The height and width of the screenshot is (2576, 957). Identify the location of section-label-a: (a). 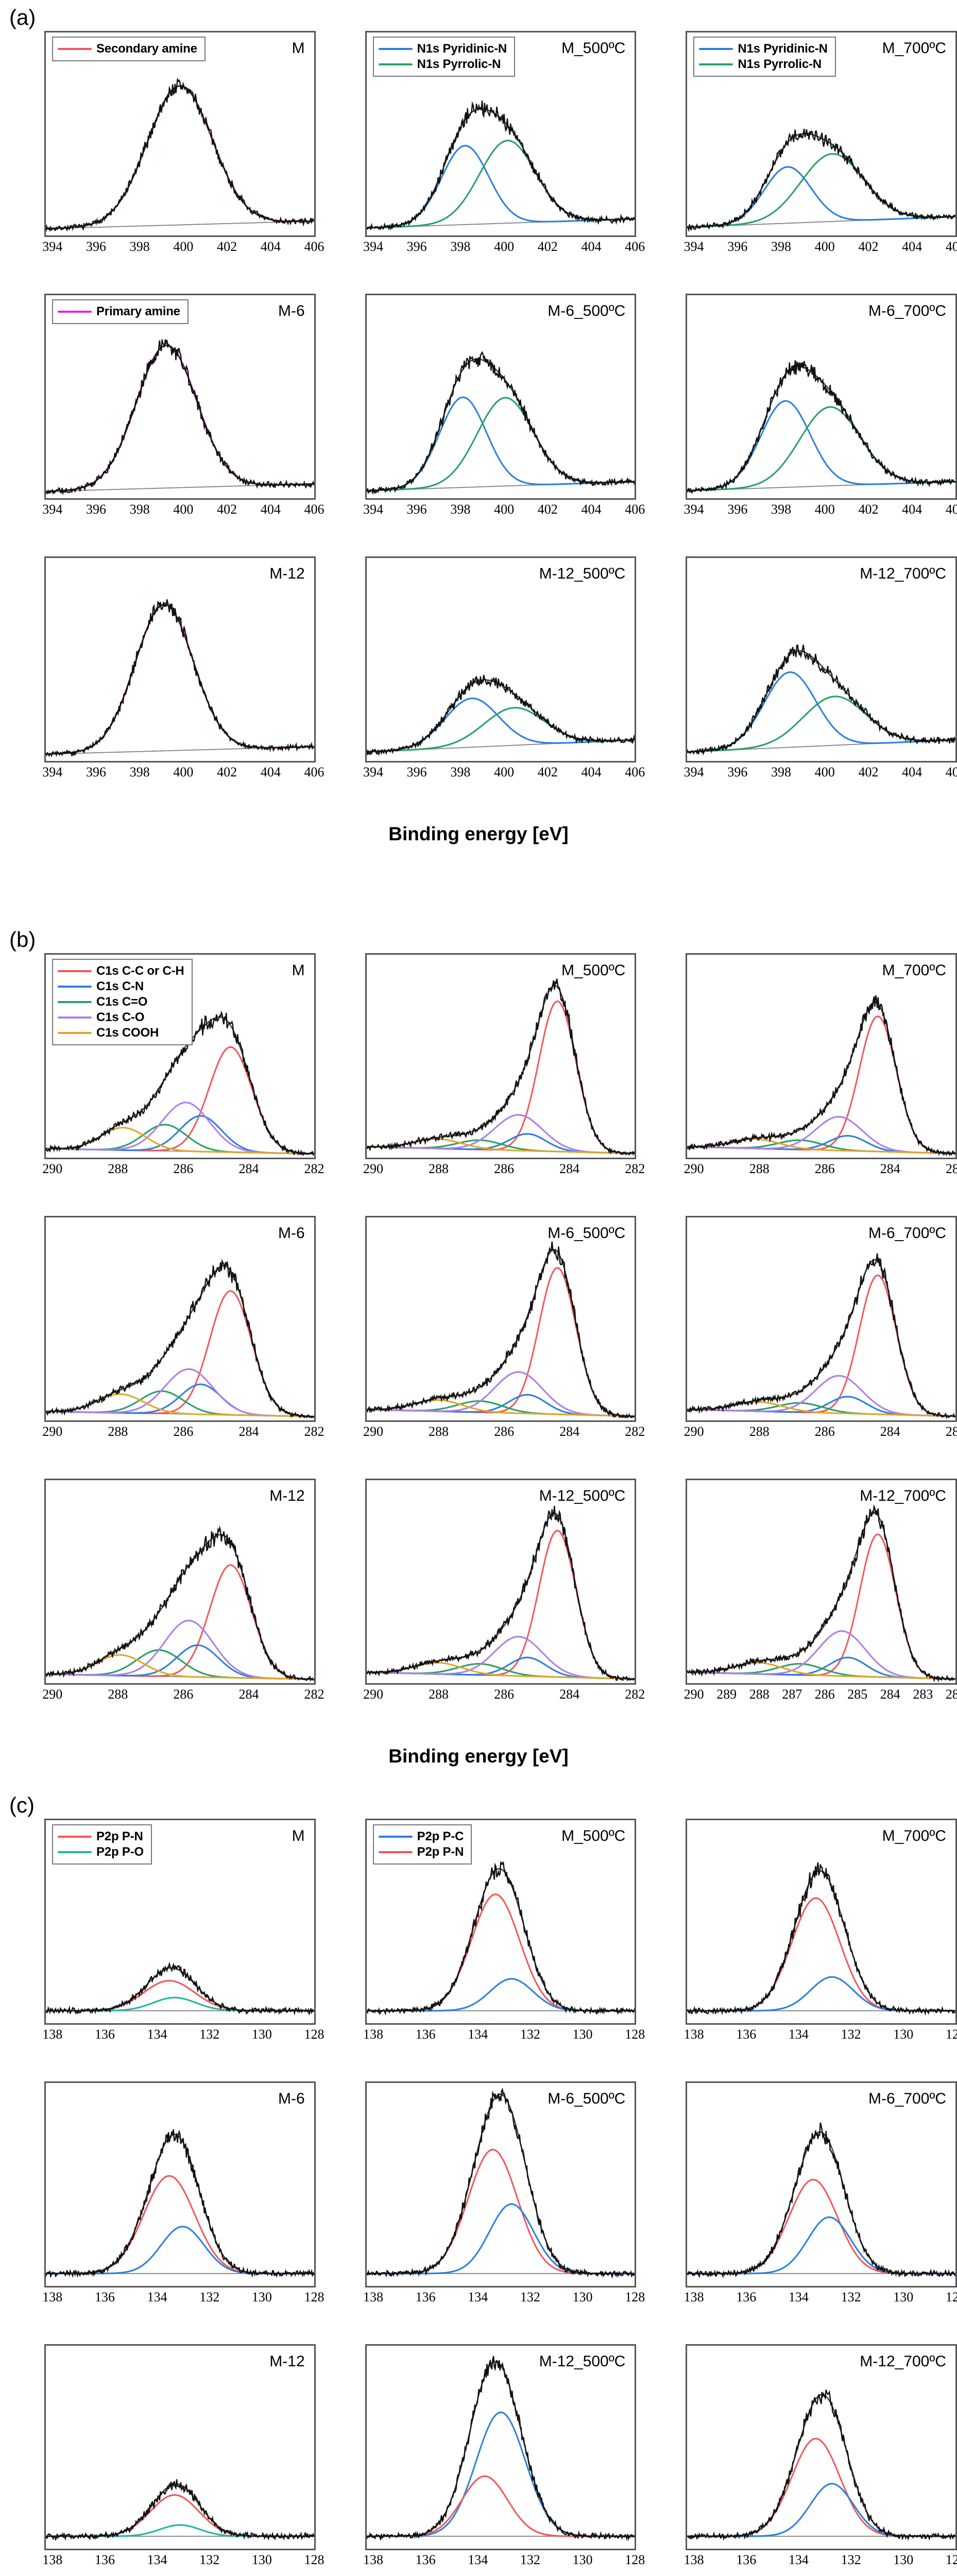
(22, 17).